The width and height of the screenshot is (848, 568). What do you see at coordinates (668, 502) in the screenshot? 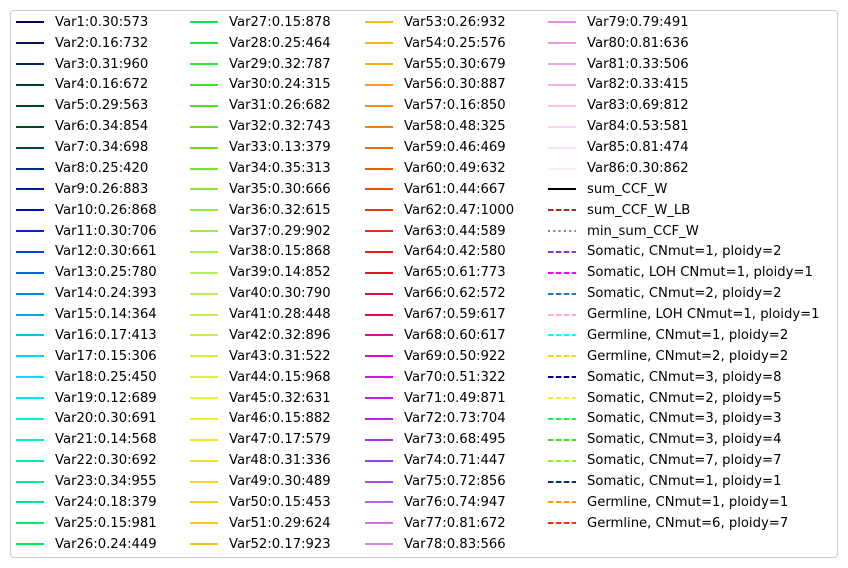
I see `legend-entry: Germline, CNmut=1, ploidy=1` at bounding box center [668, 502].